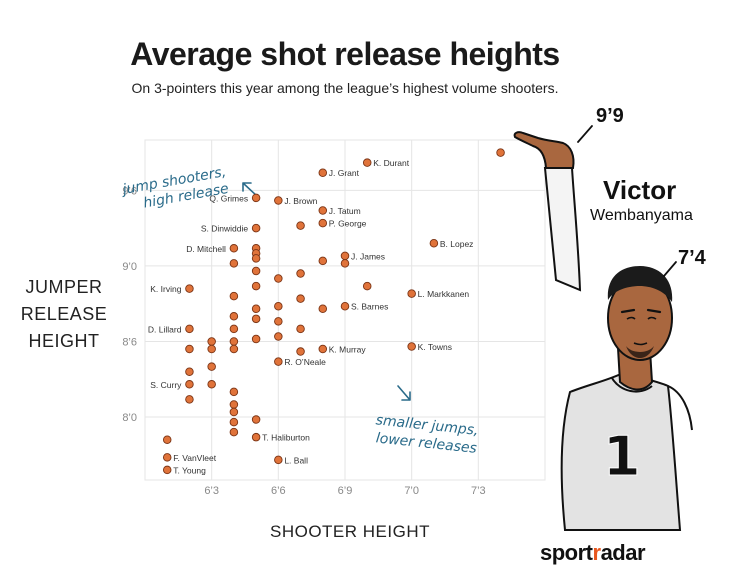 Image resolution: width=730 pixels, height=584 pixels. What do you see at coordinates (457, 244) in the screenshot?
I see `point-label: B. Lopez` at bounding box center [457, 244].